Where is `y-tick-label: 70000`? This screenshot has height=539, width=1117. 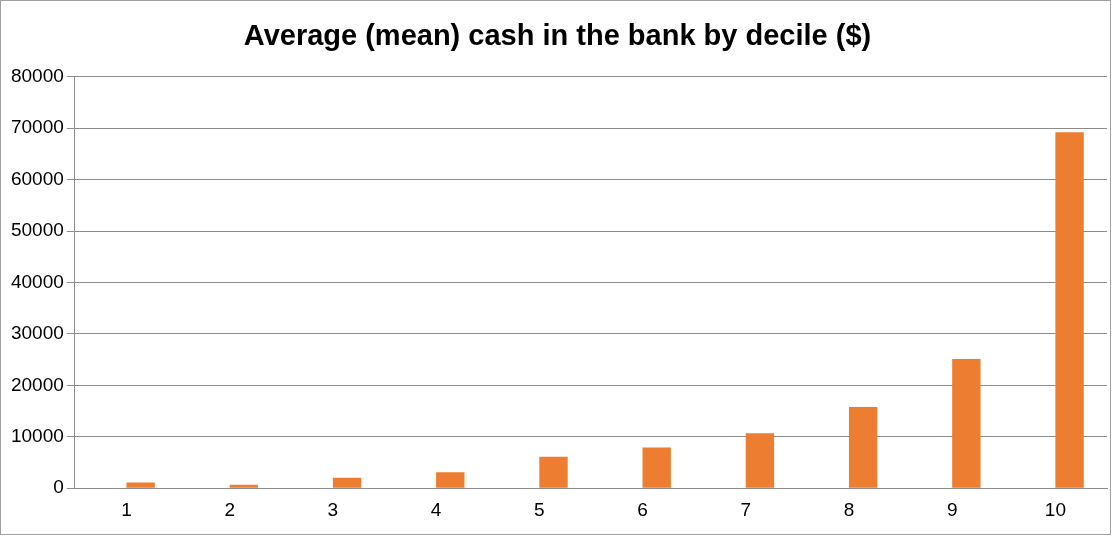
y-tick-label: 70000 is located at coordinates (37, 127).